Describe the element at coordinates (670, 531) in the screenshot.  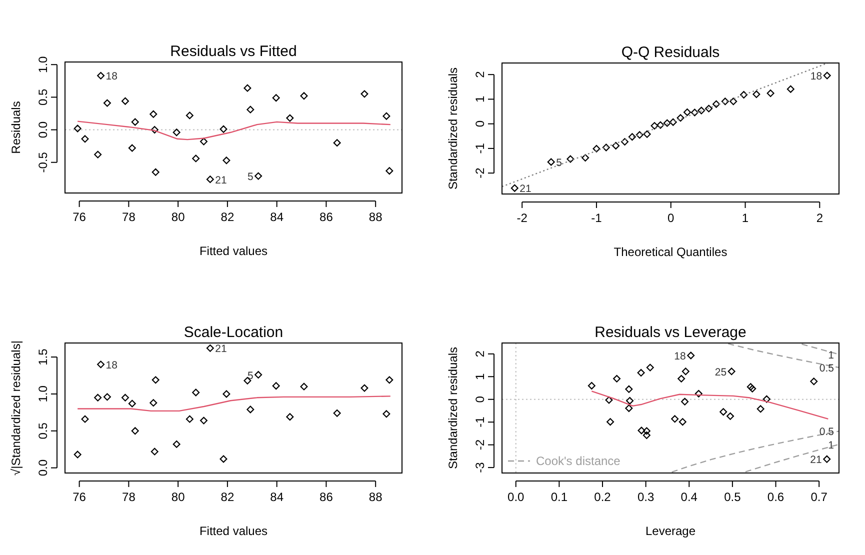
I see `x-axis-title: Leverage` at that location.